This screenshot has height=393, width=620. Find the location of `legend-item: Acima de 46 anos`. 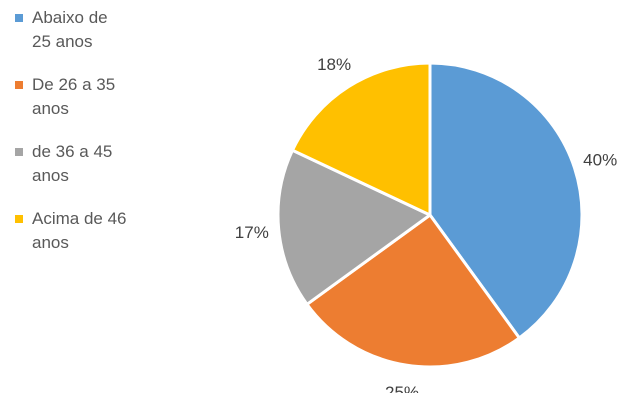

legend-item: Acima de 46 anos is located at coordinates (97, 231).